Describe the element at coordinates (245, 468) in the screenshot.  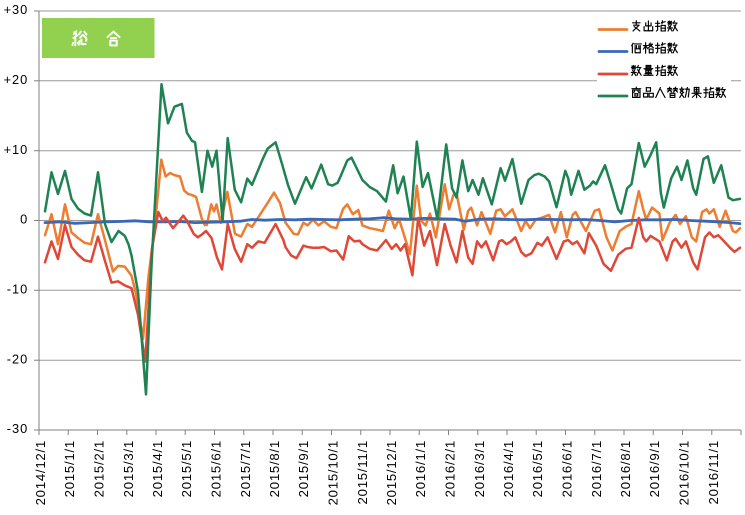
I see `svg-text: 2015/7/1` at that location.